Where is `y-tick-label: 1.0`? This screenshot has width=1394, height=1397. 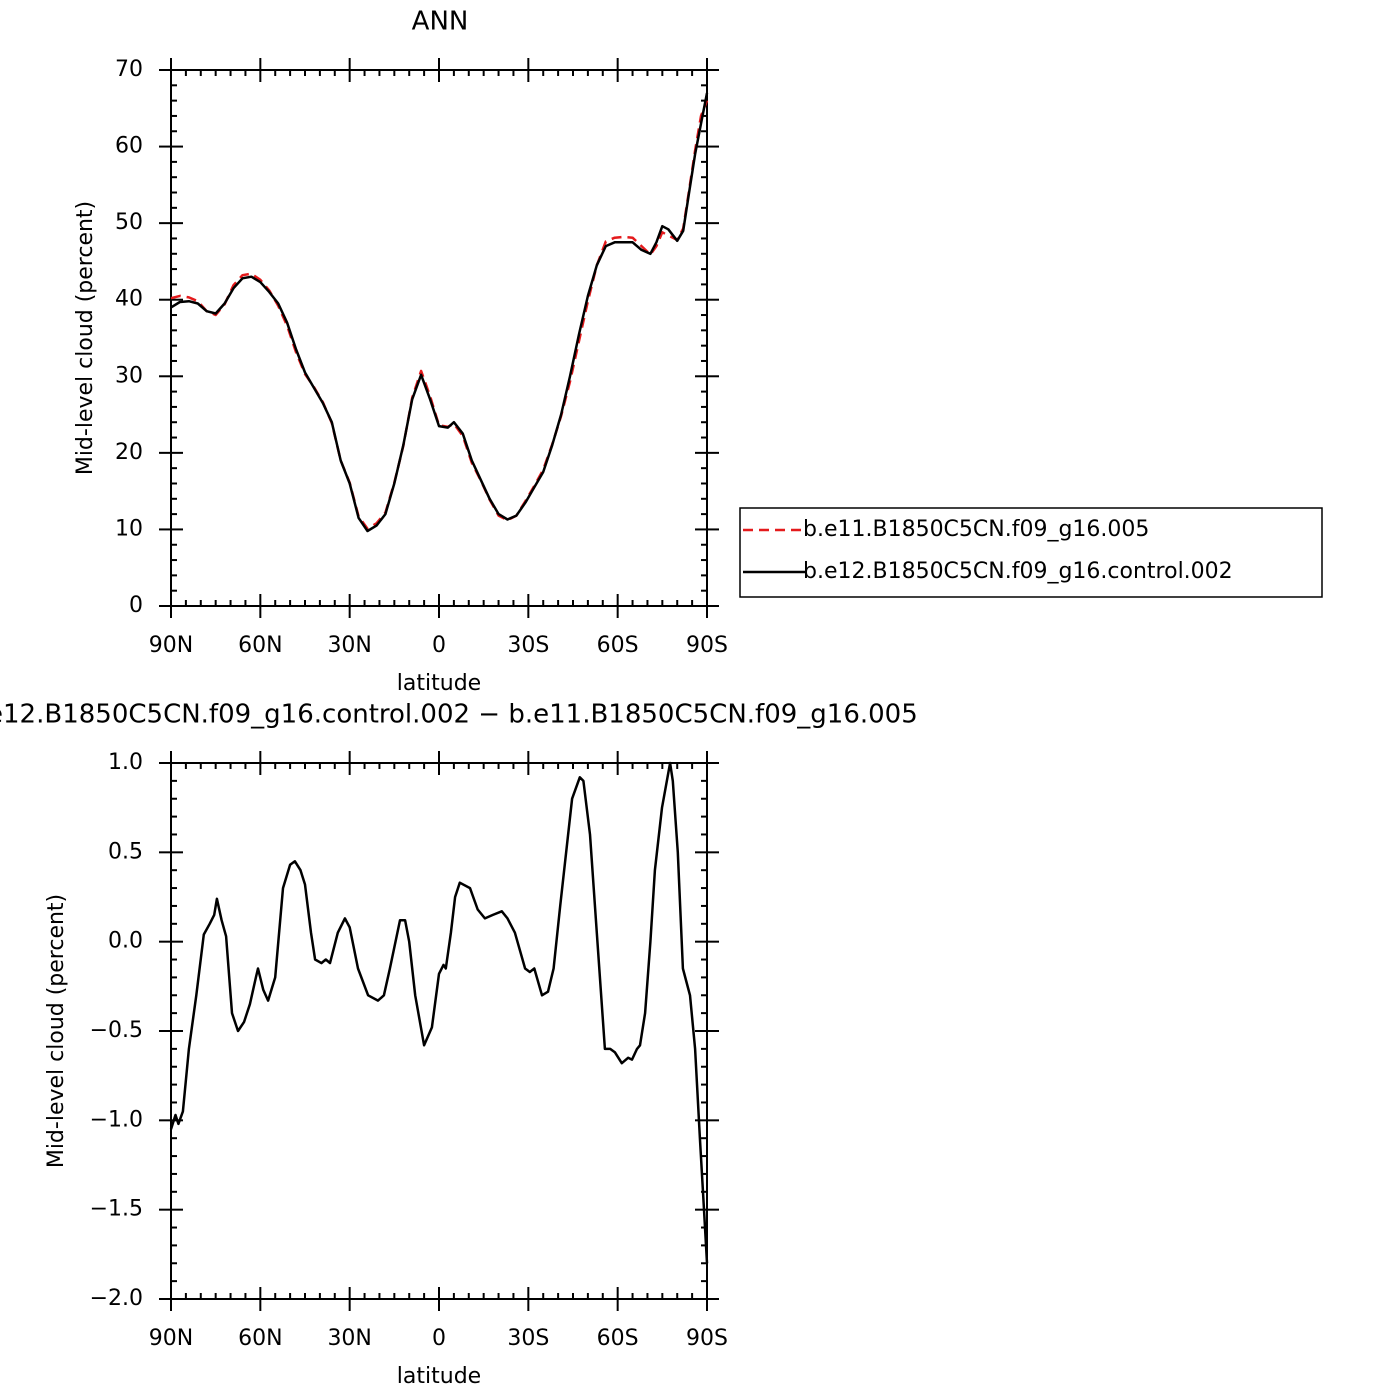 y-tick-label: 1.0 is located at coordinates (125, 762).